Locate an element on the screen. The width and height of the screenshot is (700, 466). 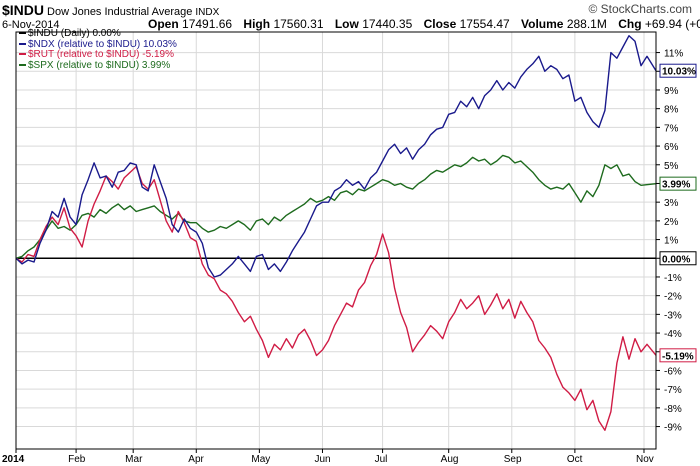
x-axis: 2014 Feb Mar Apr May Jun Jul Aug Sep Oct Nov is located at coordinates (328, 457).